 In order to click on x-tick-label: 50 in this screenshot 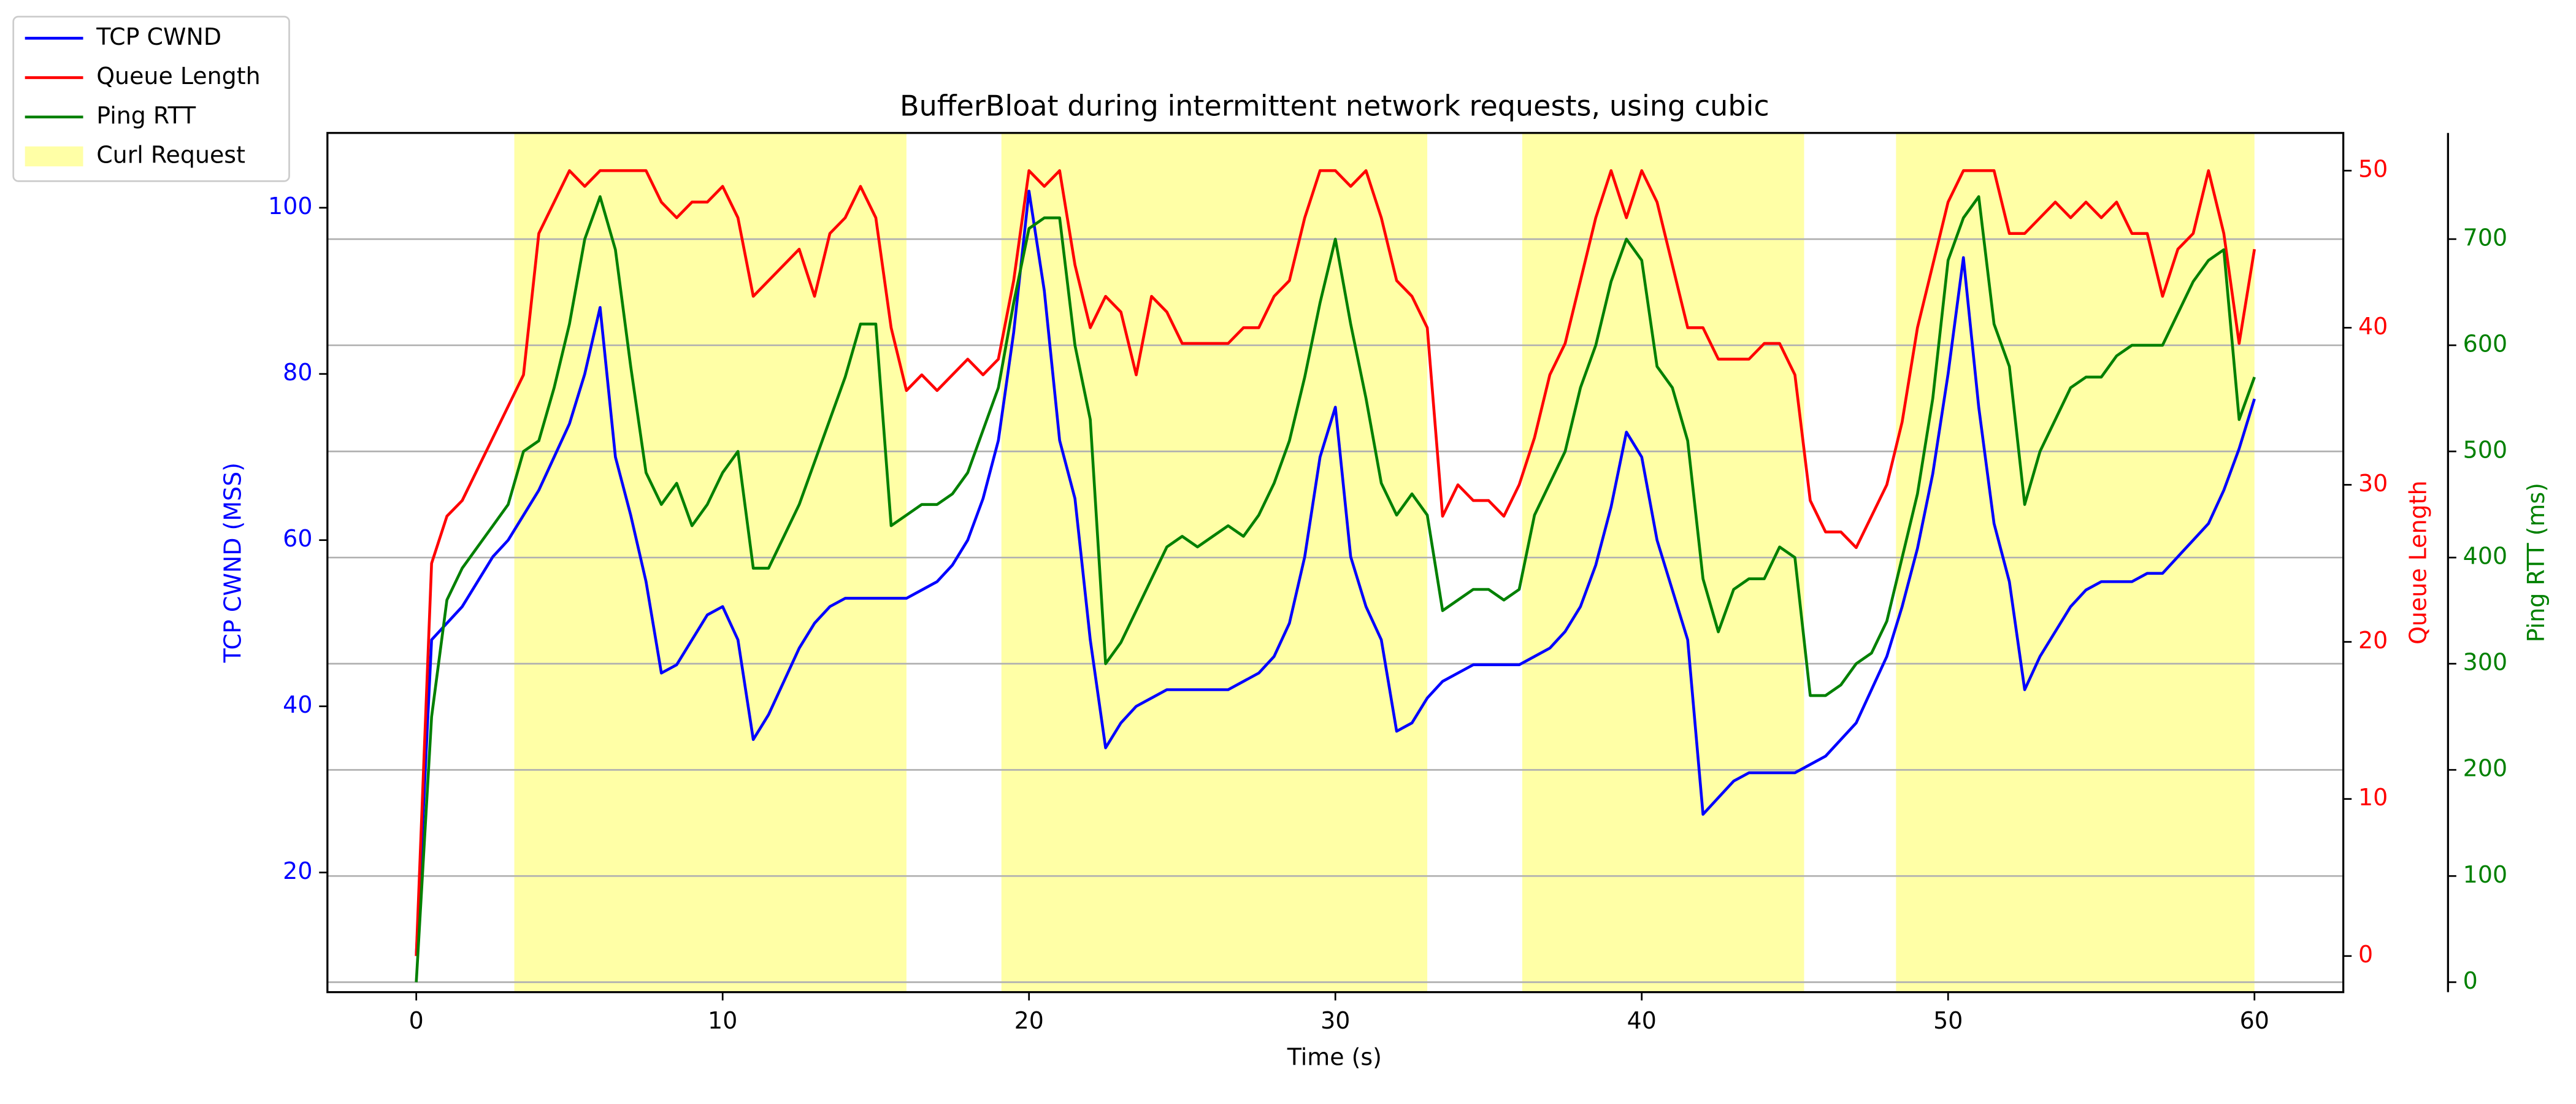, I will do `click(1948, 1020)`.